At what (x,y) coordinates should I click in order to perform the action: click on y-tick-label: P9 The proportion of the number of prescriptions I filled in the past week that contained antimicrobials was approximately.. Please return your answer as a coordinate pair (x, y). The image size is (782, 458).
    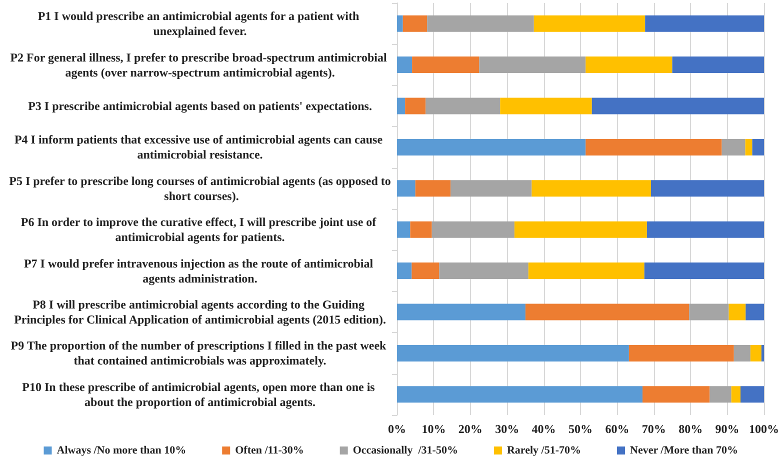
    Looking at the image, I should click on (200, 353).